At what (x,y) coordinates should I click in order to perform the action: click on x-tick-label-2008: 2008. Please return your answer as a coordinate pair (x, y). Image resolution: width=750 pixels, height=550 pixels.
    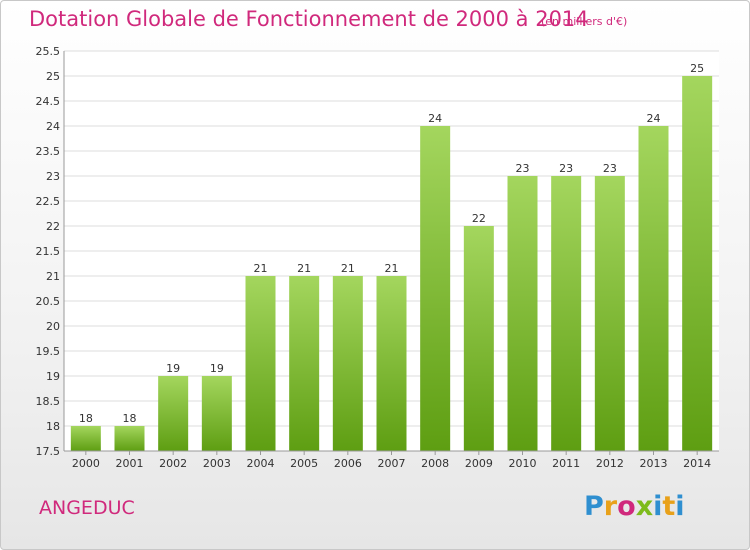
    Looking at the image, I should click on (435, 463).